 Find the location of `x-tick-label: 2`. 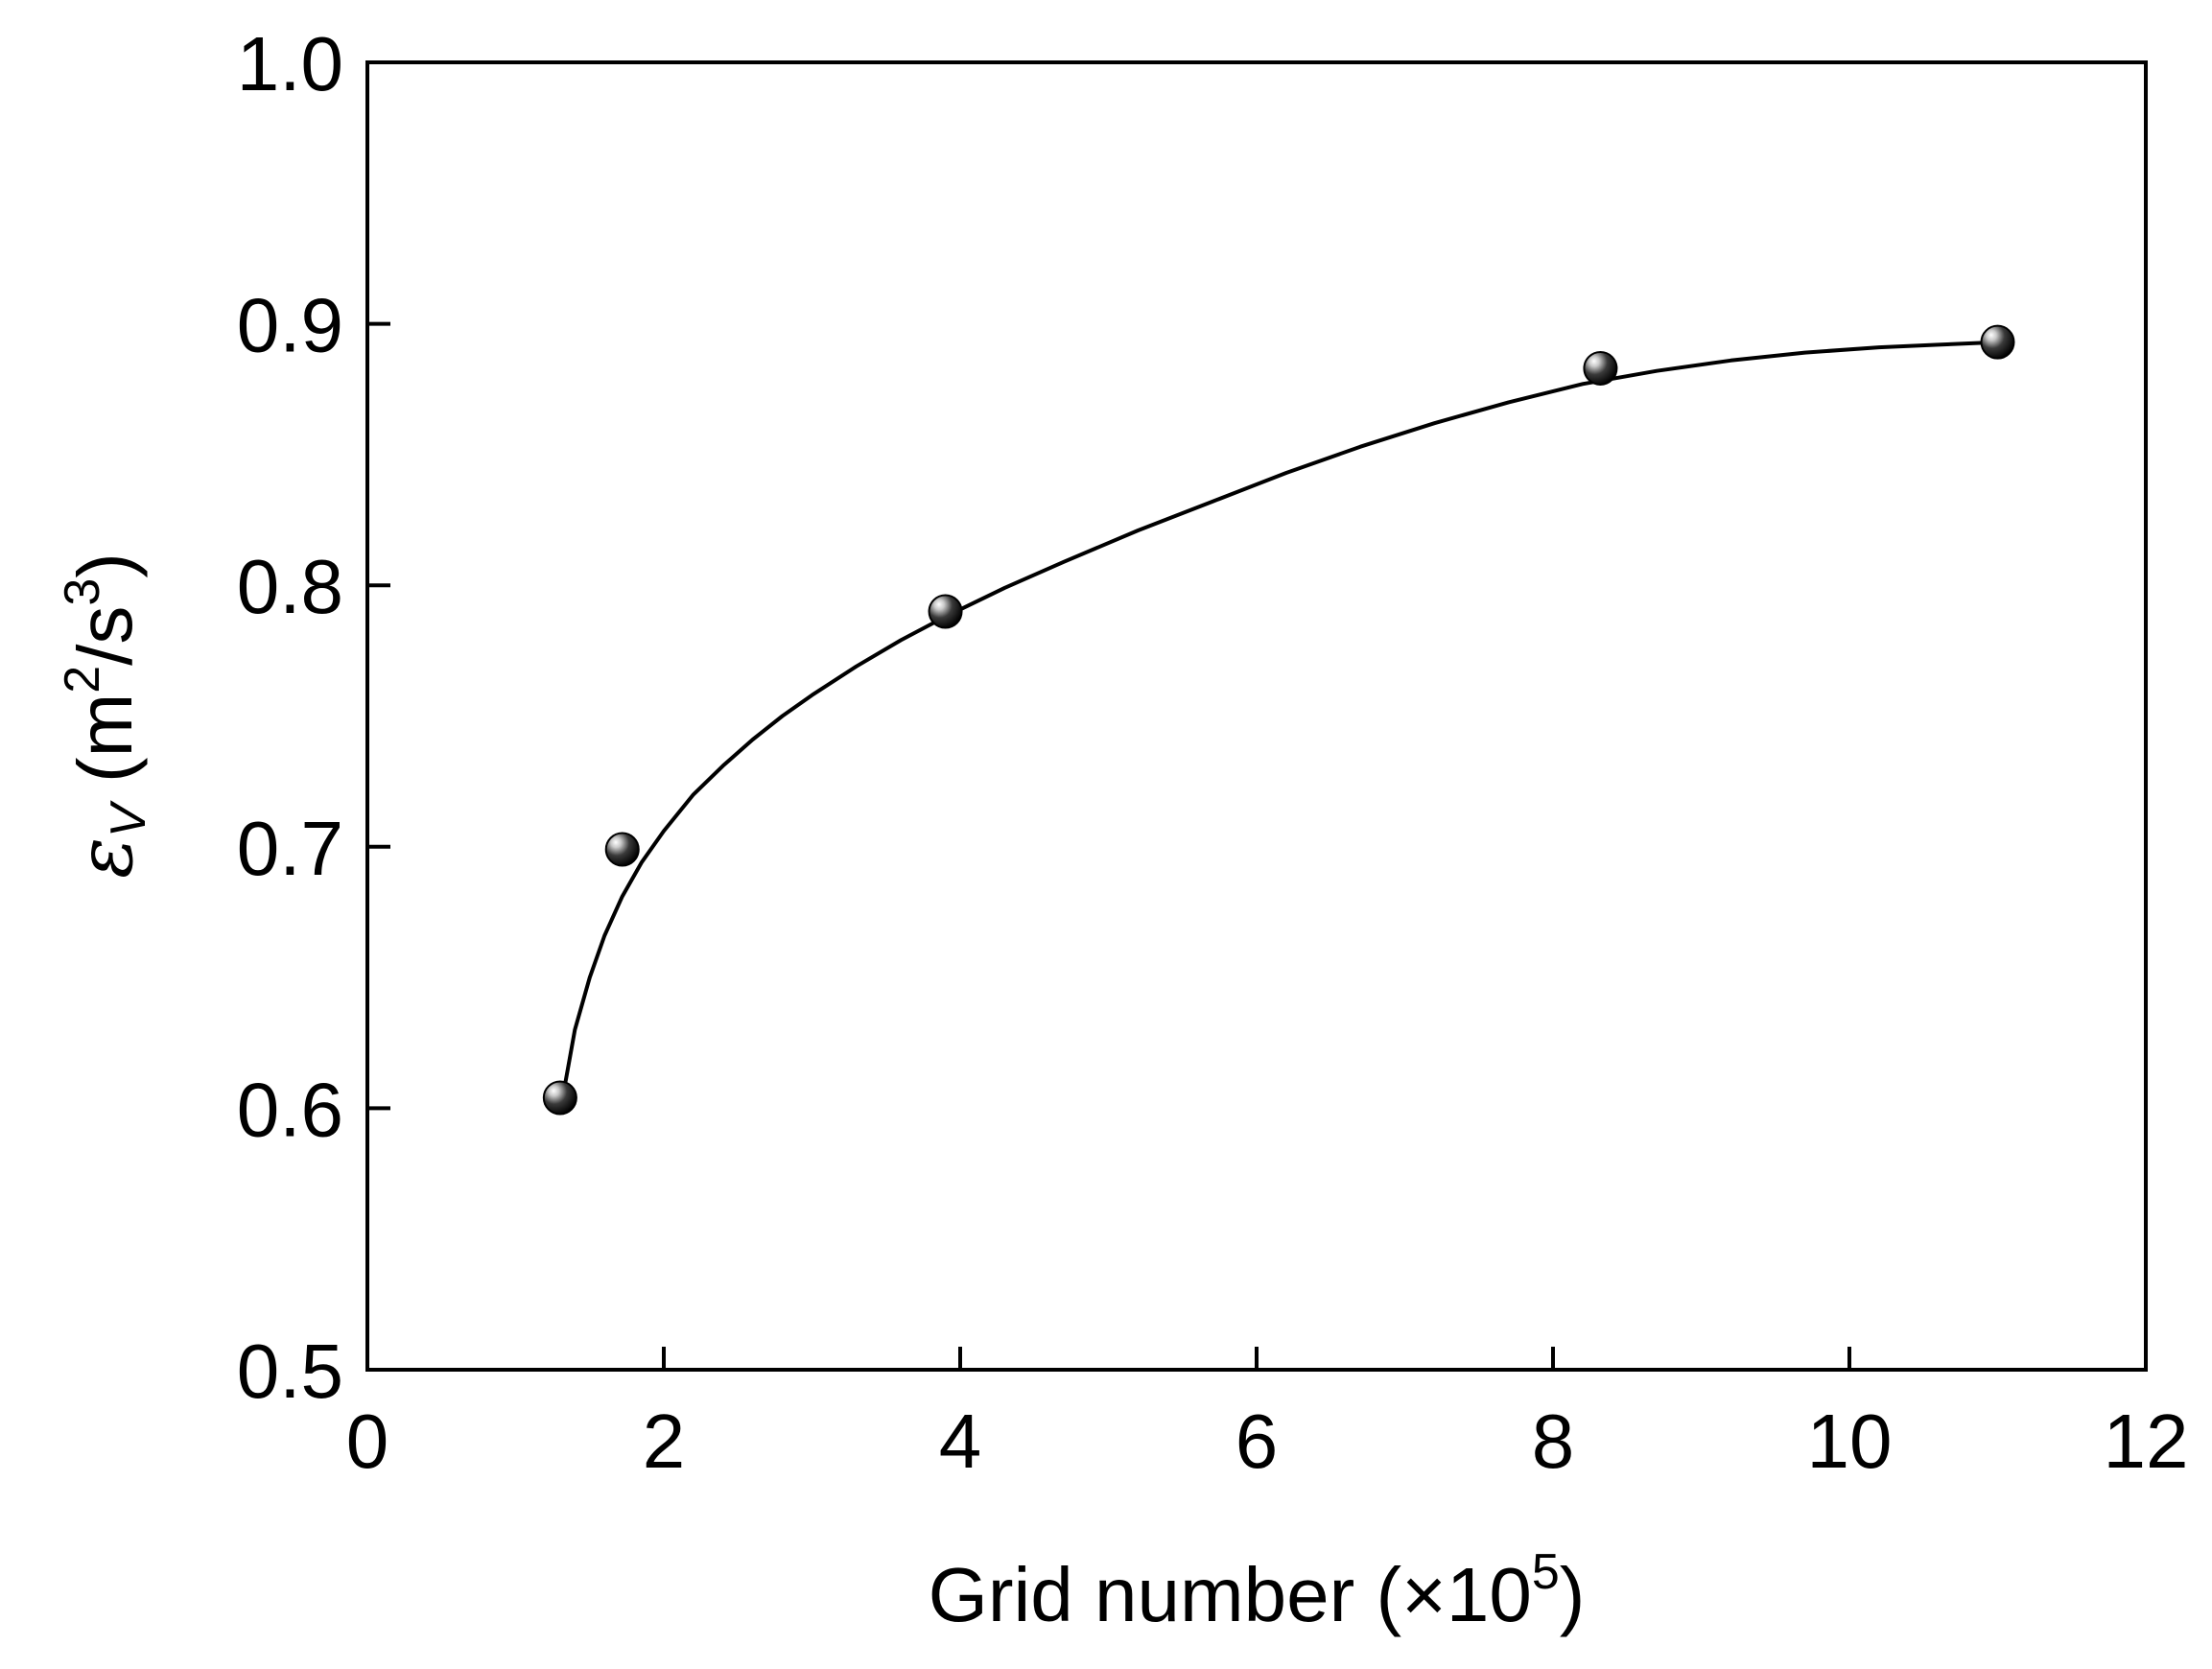

x-tick-label: 2 is located at coordinates (664, 1441).